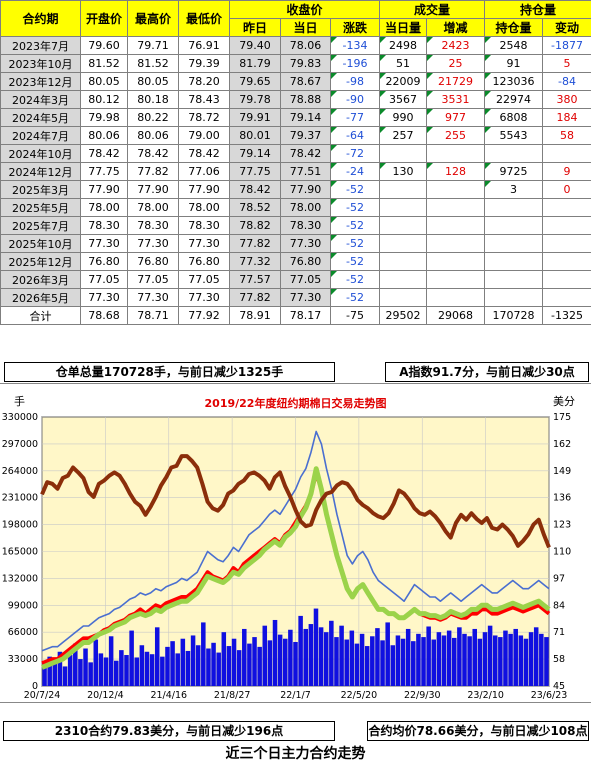  I want to click on warehouse-banner: 仓单总量170728手，与前日减少1325手, so click(169, 372).